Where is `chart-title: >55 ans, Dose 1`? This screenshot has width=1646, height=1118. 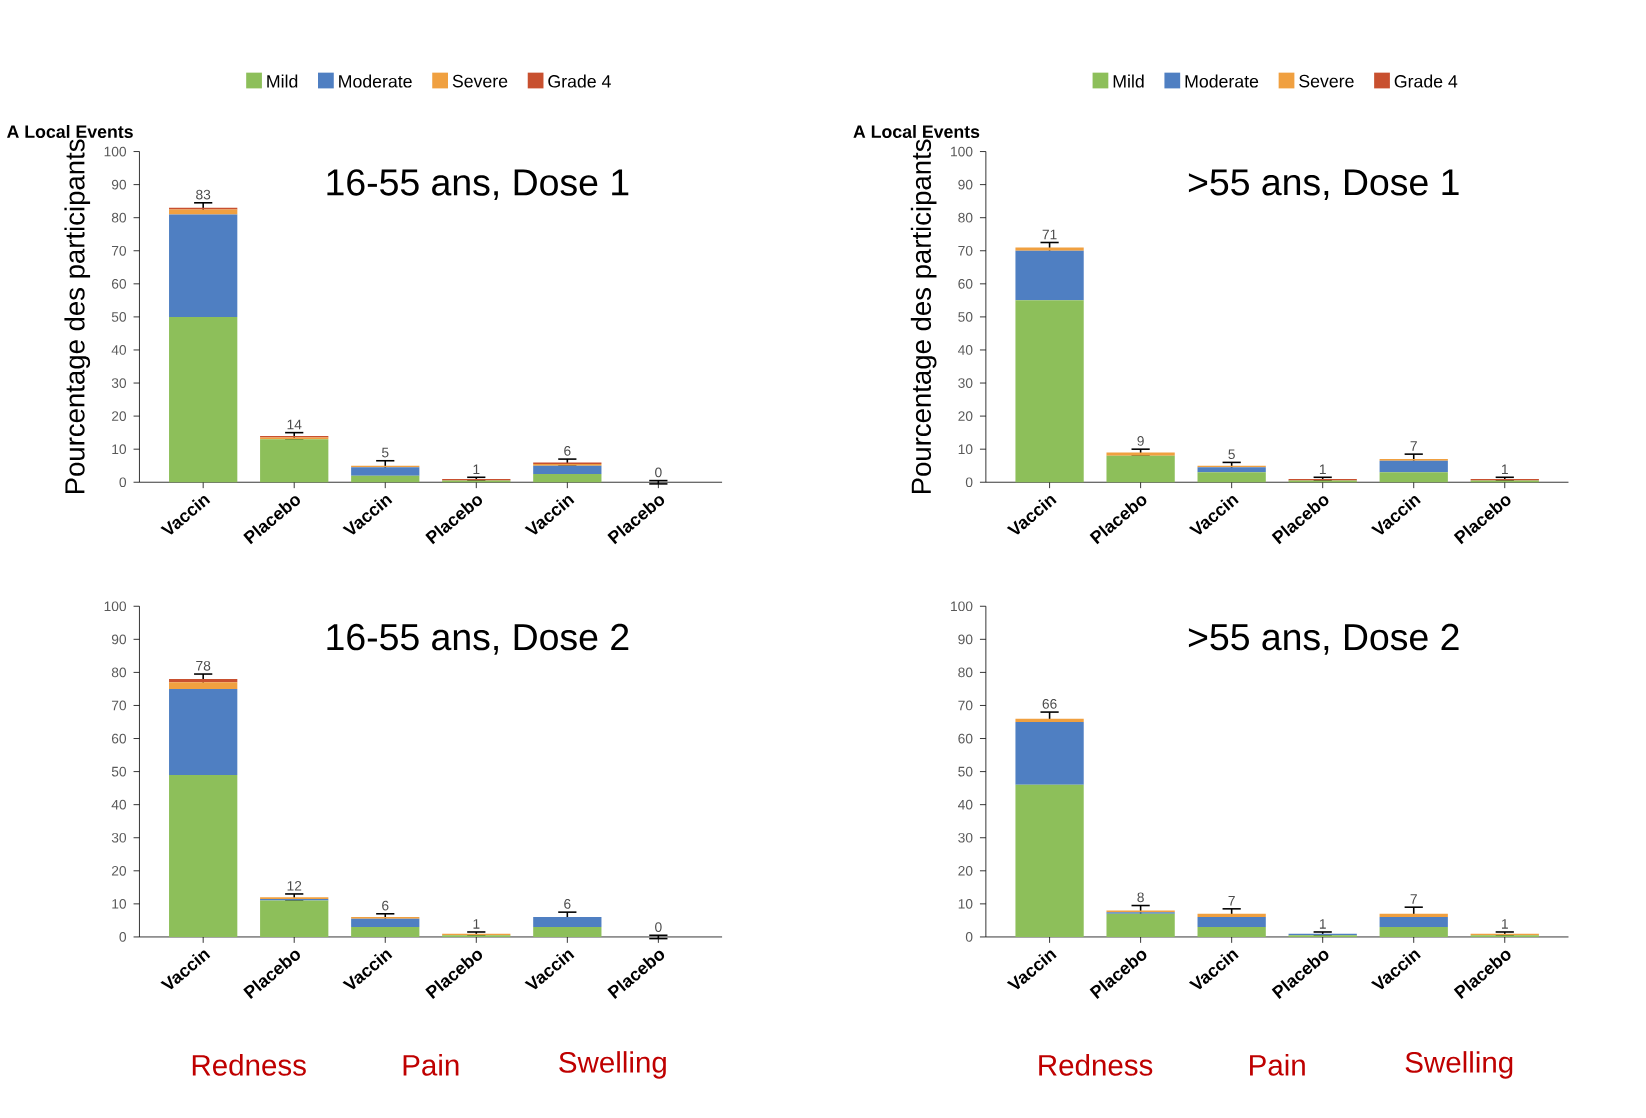
chart-title: >55 ans, Dose 1 is located at coordinates (1323, 184).